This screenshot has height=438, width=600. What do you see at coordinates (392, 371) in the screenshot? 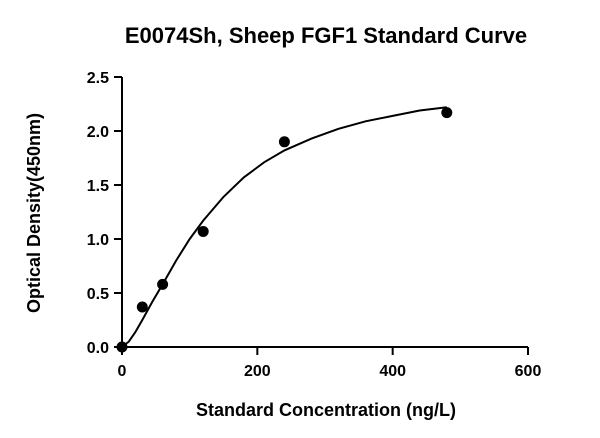
I see `x-tick-label: 400` at bounding box center [392, 371].